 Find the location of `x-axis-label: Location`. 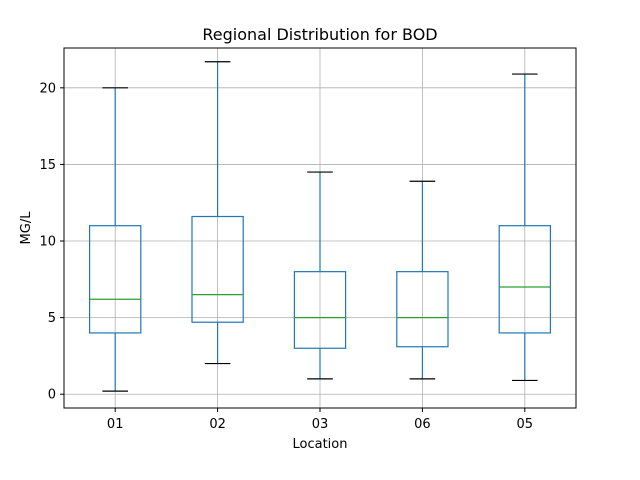

x-axis-label: Location is located at coordinates (320, 444).